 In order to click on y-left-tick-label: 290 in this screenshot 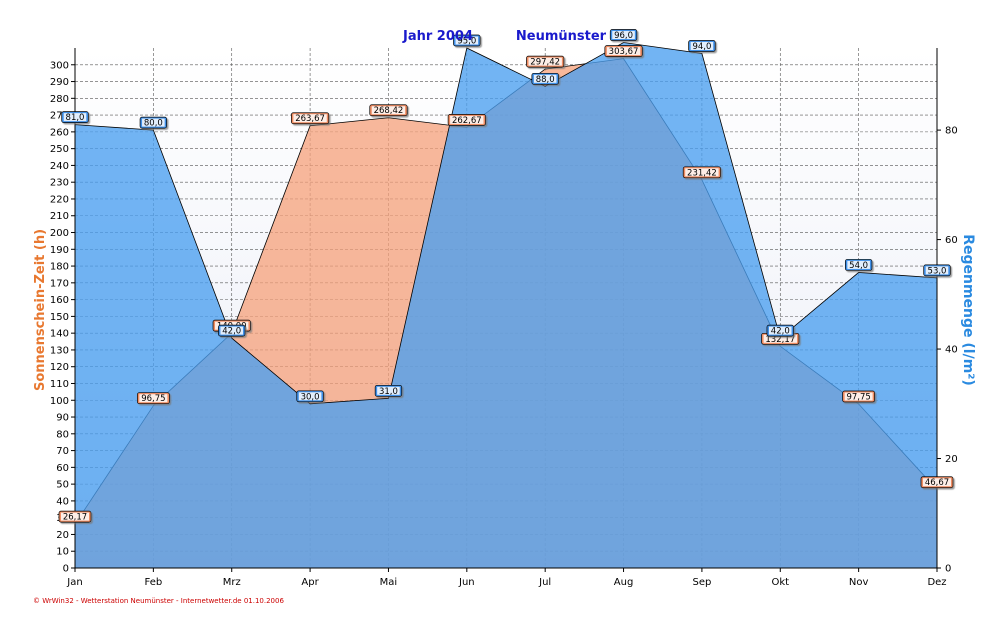, I will do `click(59, 82)`.